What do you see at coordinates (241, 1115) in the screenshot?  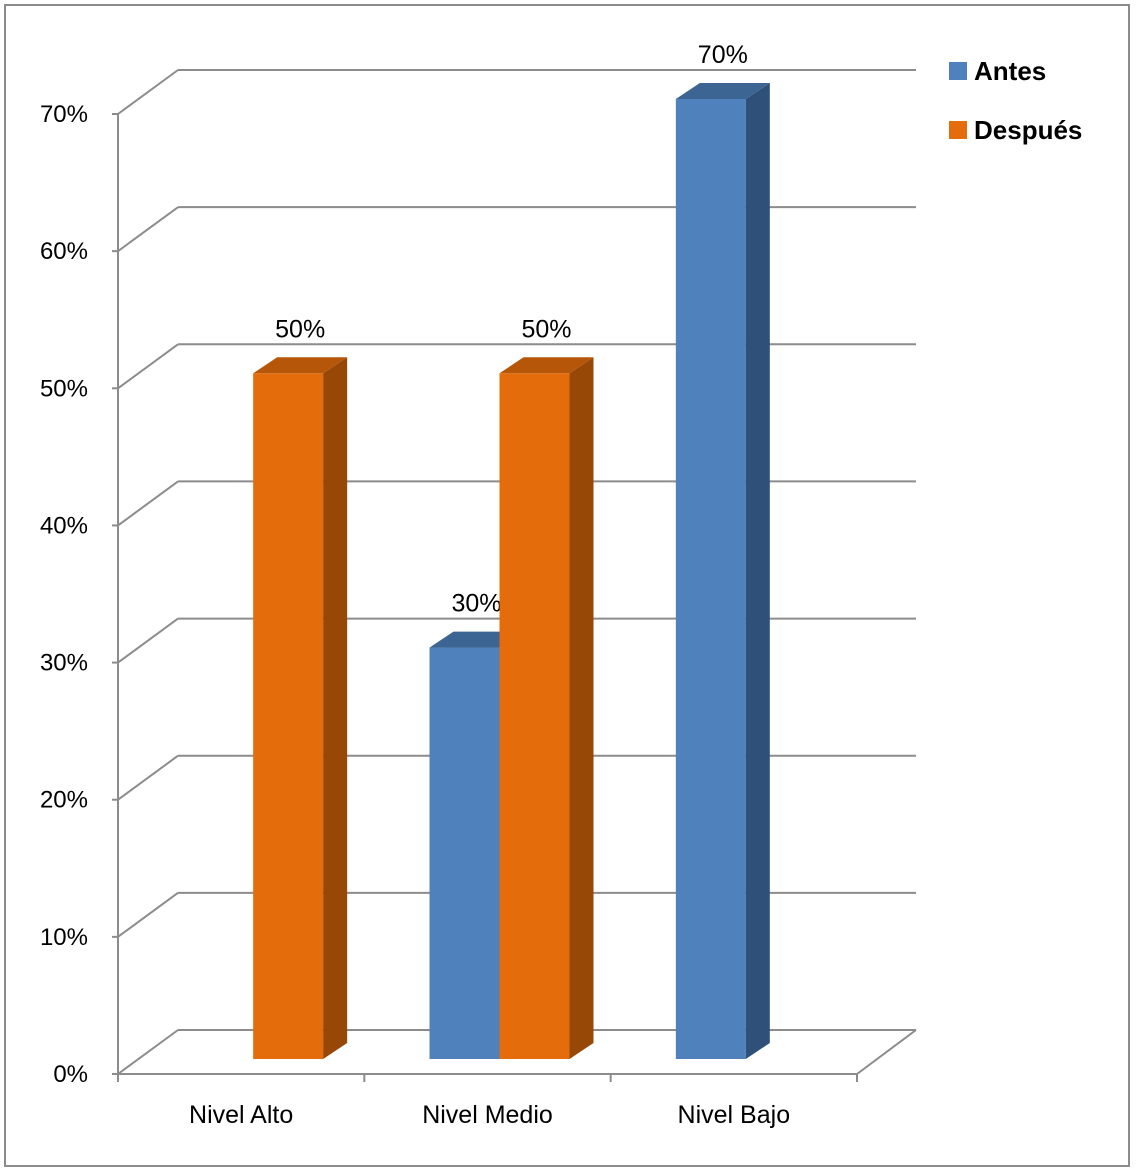 I see `x-tick-label: Nivel Alto` at bounding box center [241, 1115].